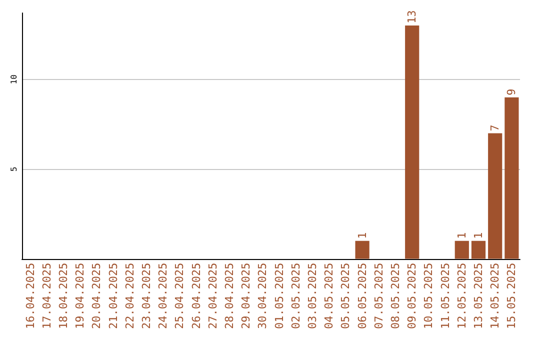 Image resolution: width=540 pixels, height=340 pixels. What do you see at coordinates (14, 79) in the screenshot?
I see `y-tick-label: 10` at bounding box center [14, 79].